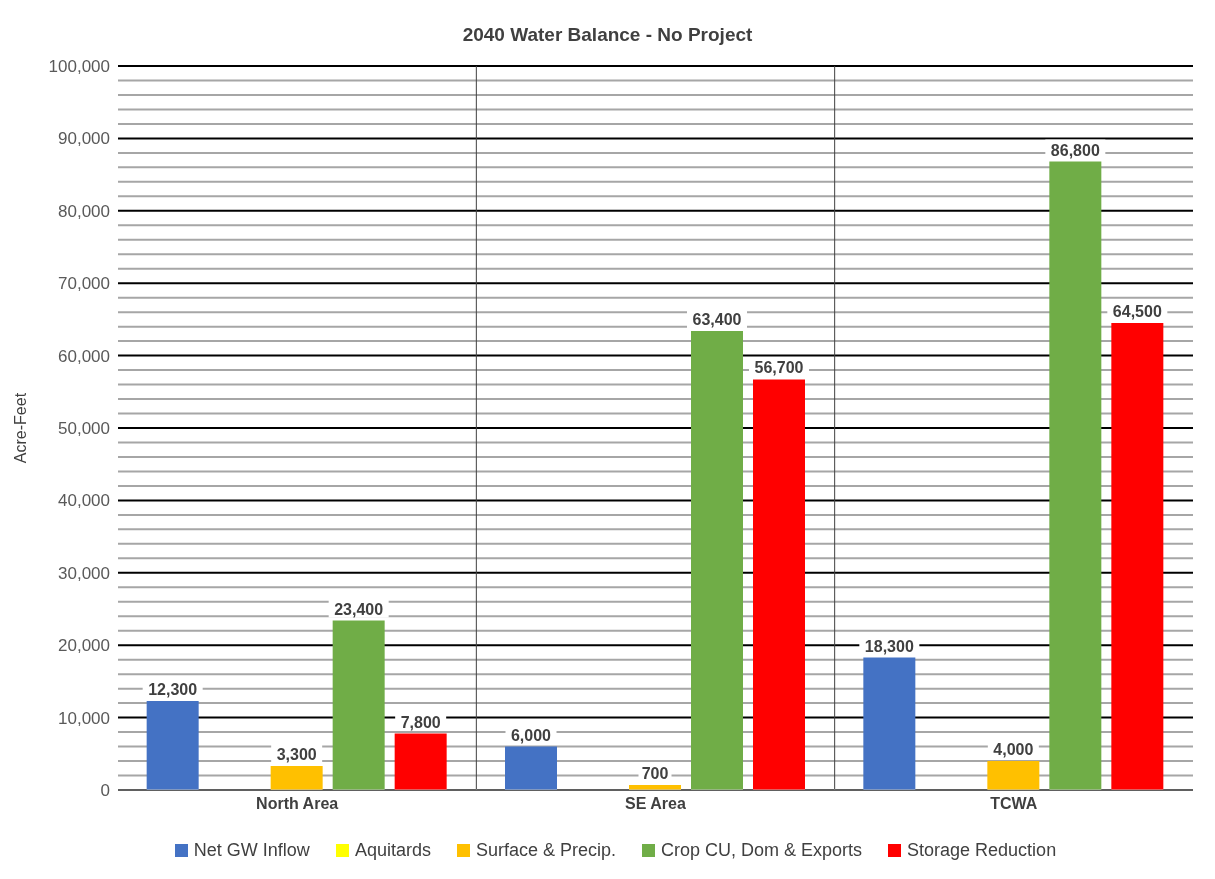 The height and width of the screenshot is (879, 1215). I want to click on data-label: 7,800, so click(420, 722).